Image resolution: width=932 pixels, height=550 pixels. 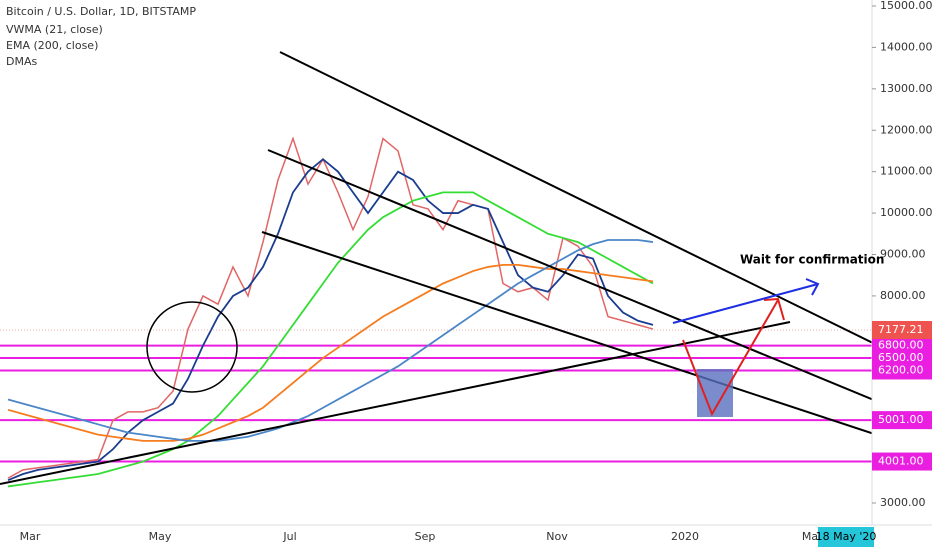 I want to click on x-tick-label: Mar, so click(x=30, y=536).